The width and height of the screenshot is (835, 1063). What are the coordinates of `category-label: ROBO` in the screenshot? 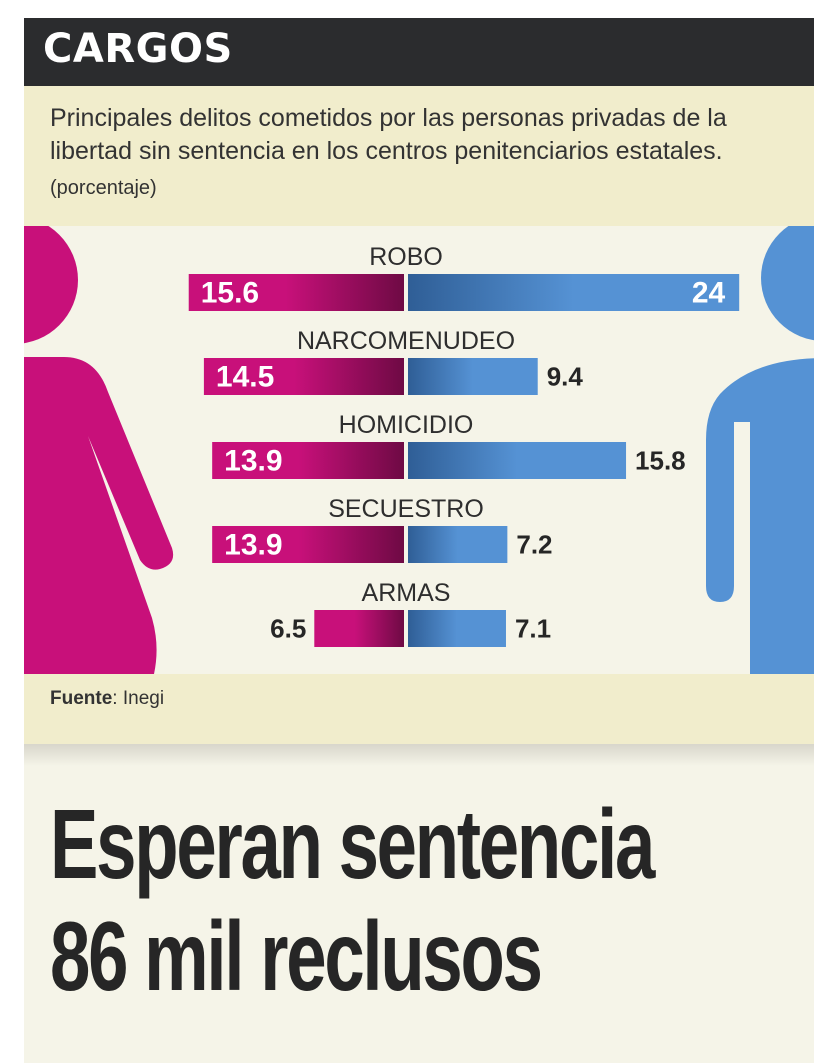 It's located at (406, 257).